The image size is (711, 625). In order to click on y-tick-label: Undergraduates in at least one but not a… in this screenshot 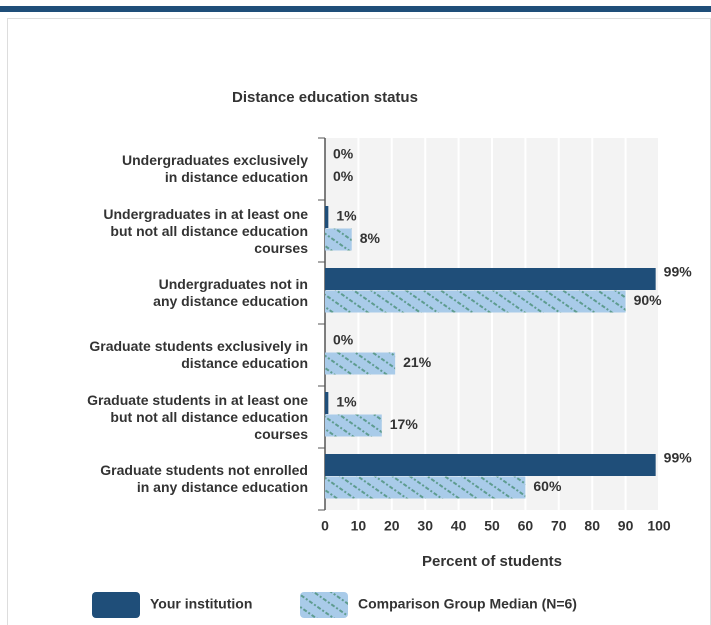, I will do `click(205, 230)`.